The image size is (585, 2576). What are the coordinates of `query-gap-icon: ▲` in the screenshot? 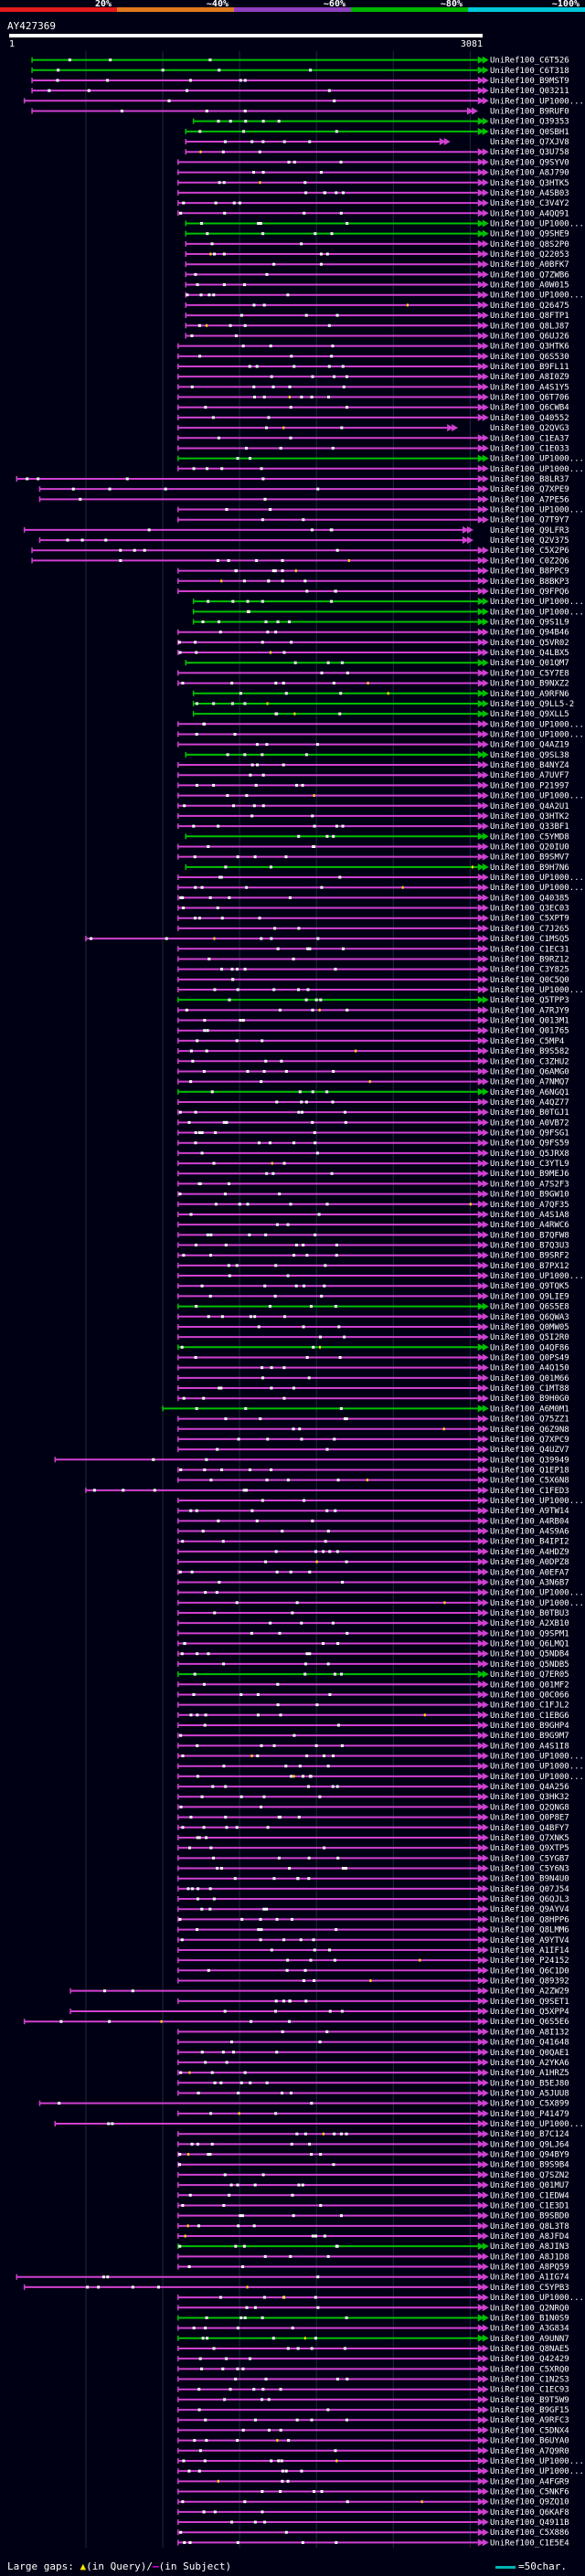 It's located at (83, 2566).